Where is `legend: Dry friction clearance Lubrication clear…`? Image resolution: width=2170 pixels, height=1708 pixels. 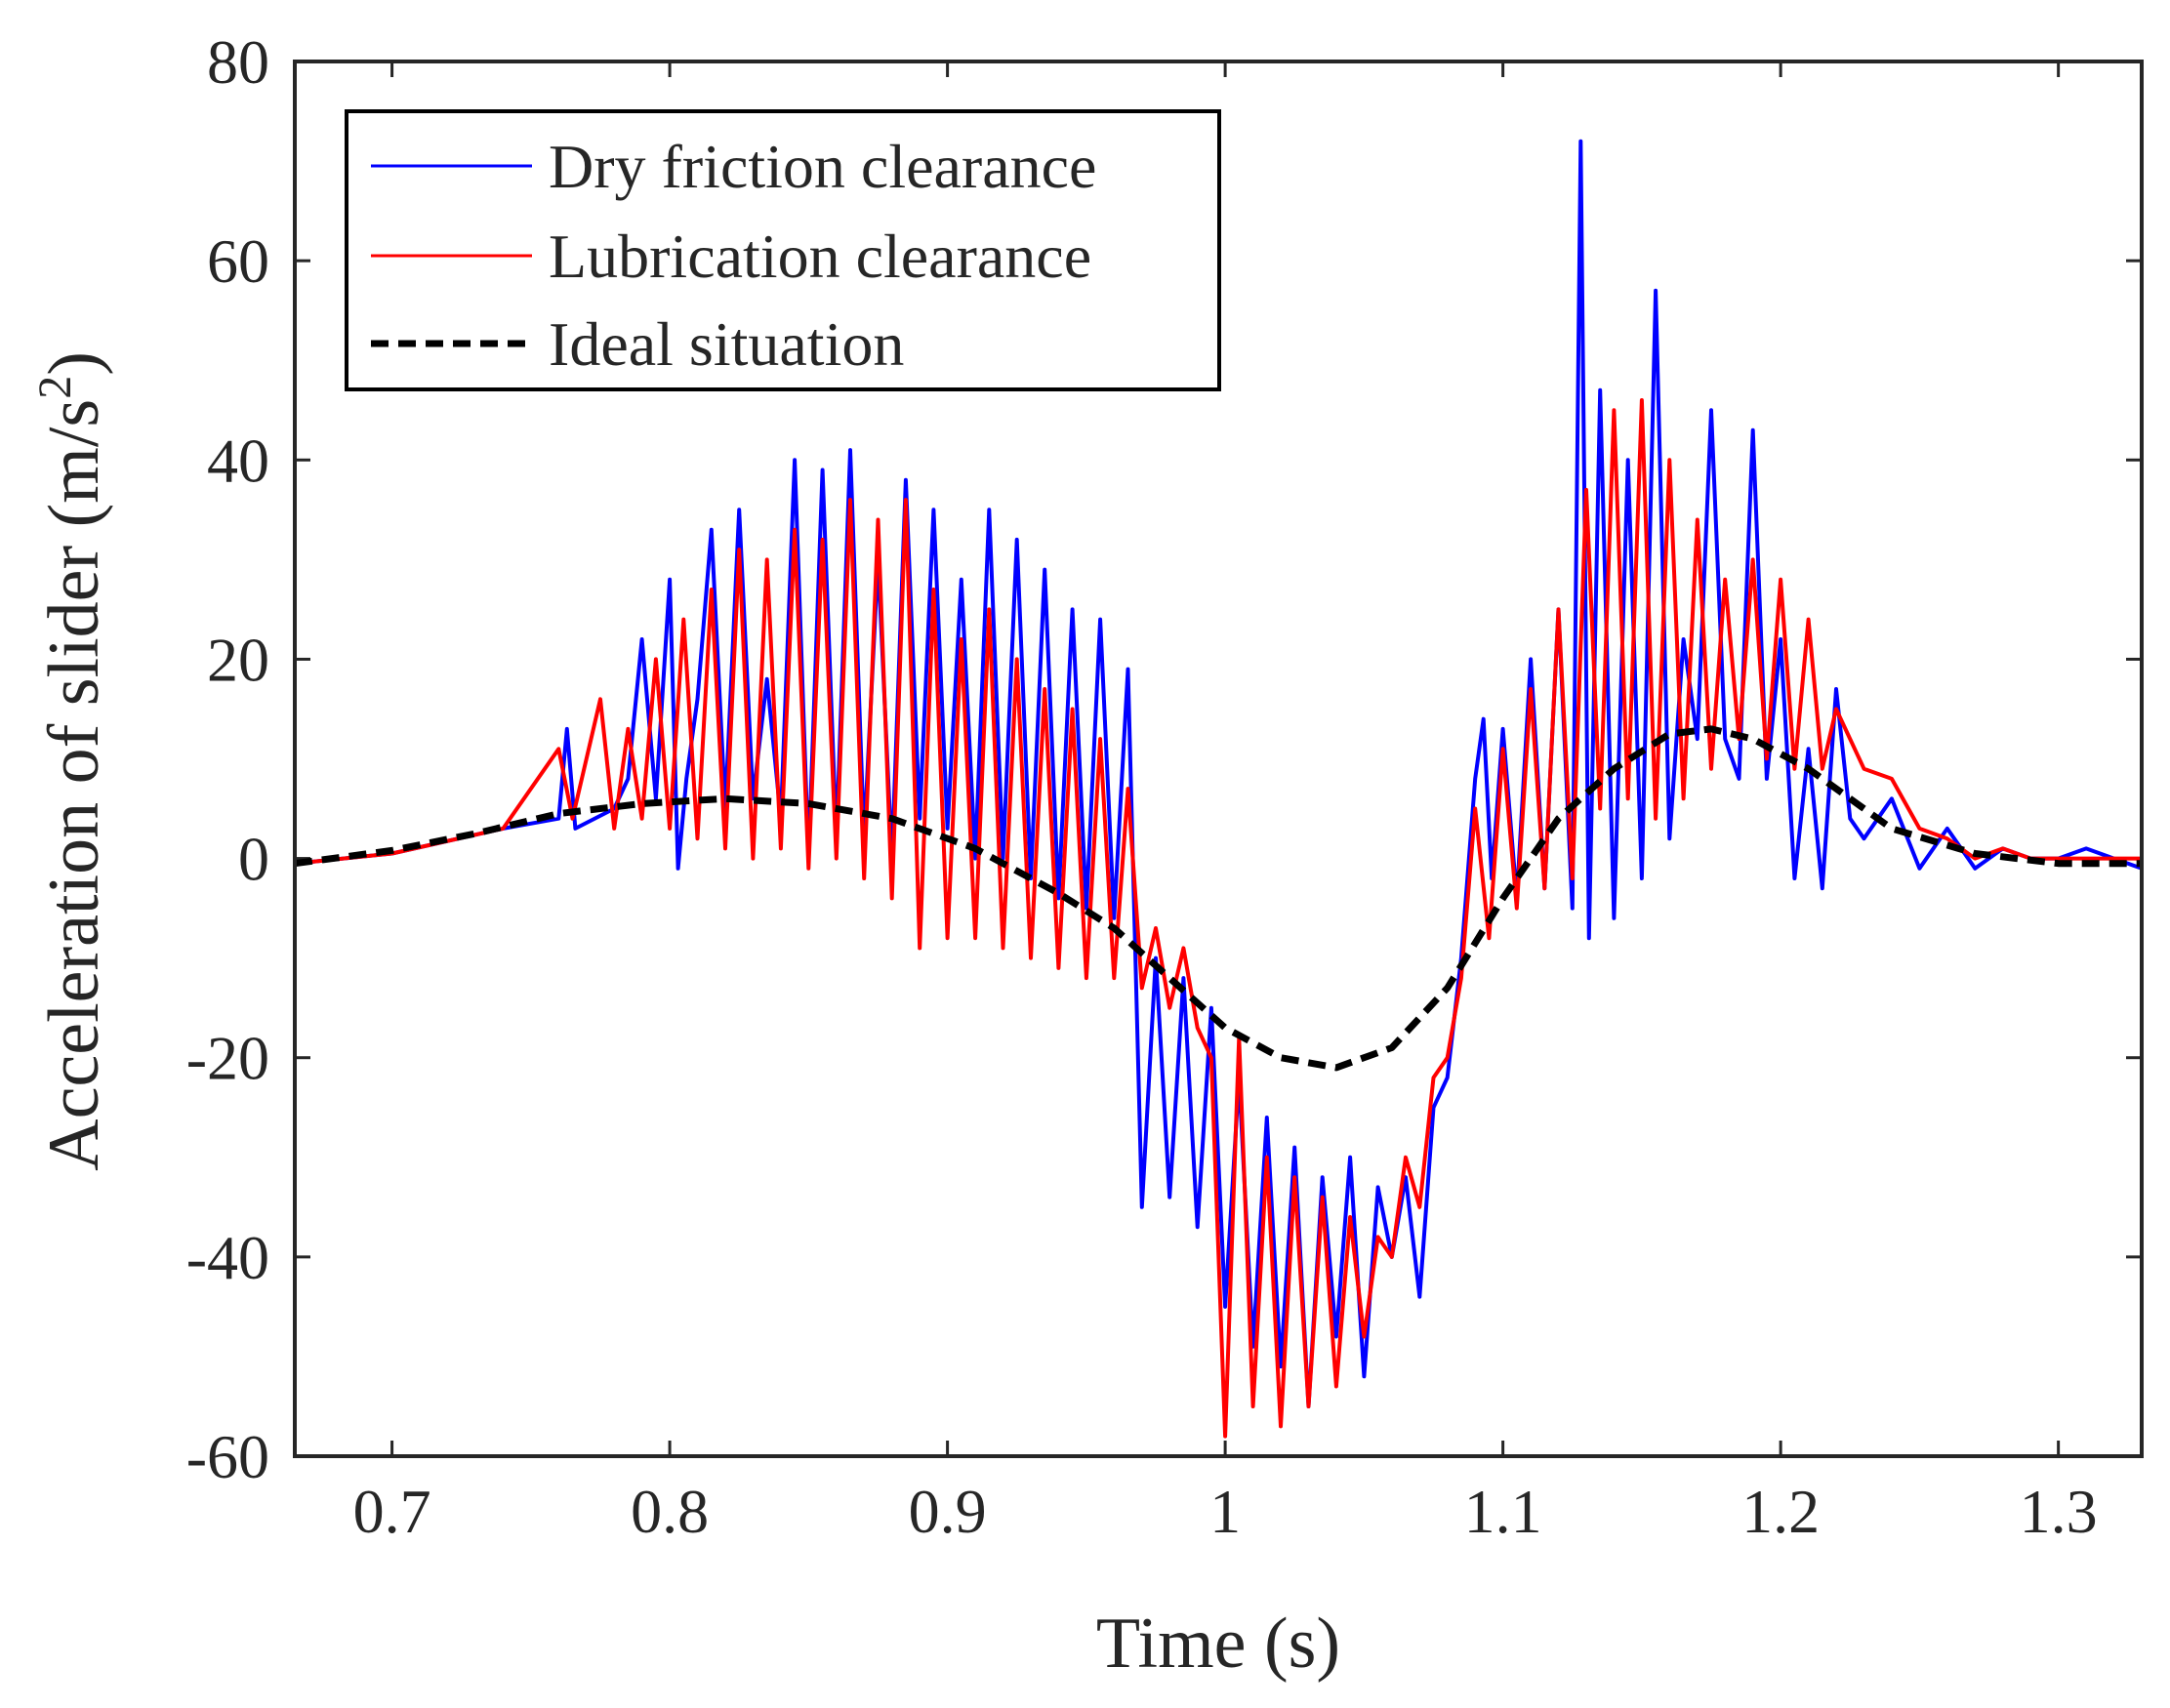 legend: Dry friction clearance Lubrication clear… is located at coordinates (783, 250).